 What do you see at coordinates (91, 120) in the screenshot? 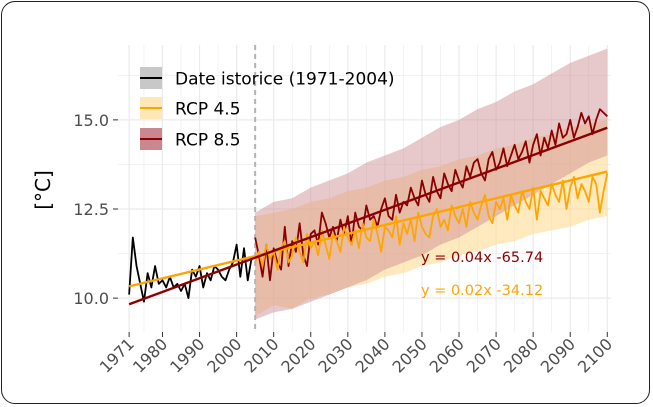
I see `y-tick-label: 15.0` at bounding box center [91, 120].